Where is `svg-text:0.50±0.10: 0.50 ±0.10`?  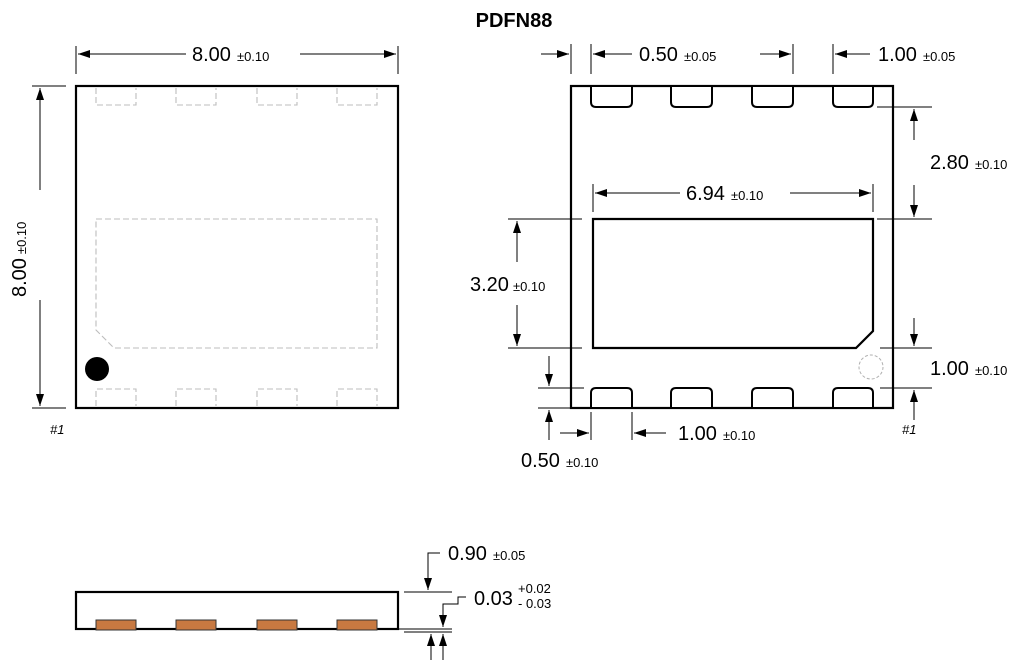
svg-text:0.50±0.10: 0.50 ±0.10 is located at coordinates (559, 461).